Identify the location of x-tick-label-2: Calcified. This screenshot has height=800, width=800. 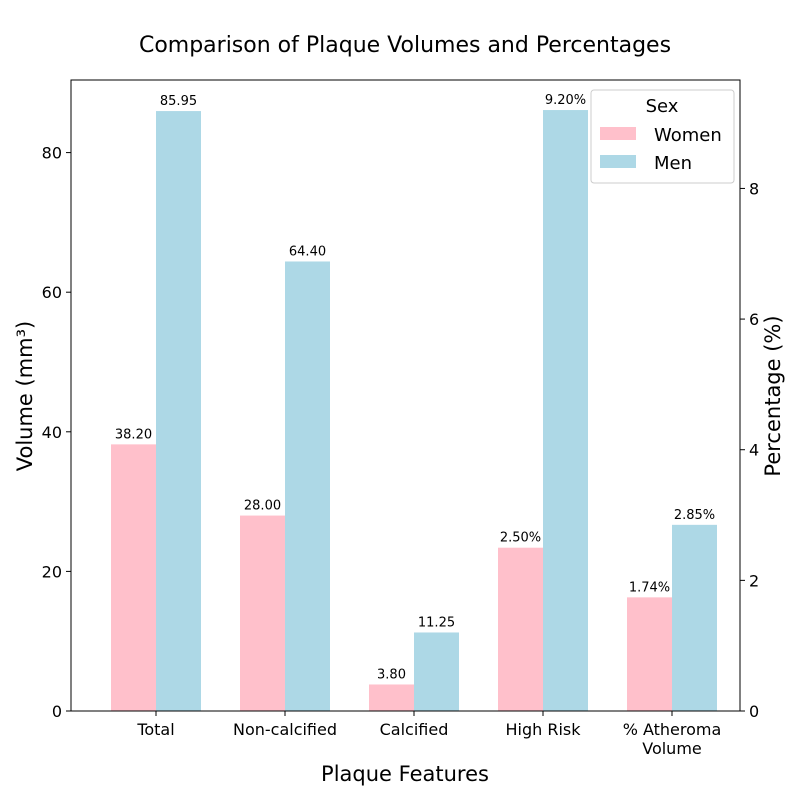
(414, 729).